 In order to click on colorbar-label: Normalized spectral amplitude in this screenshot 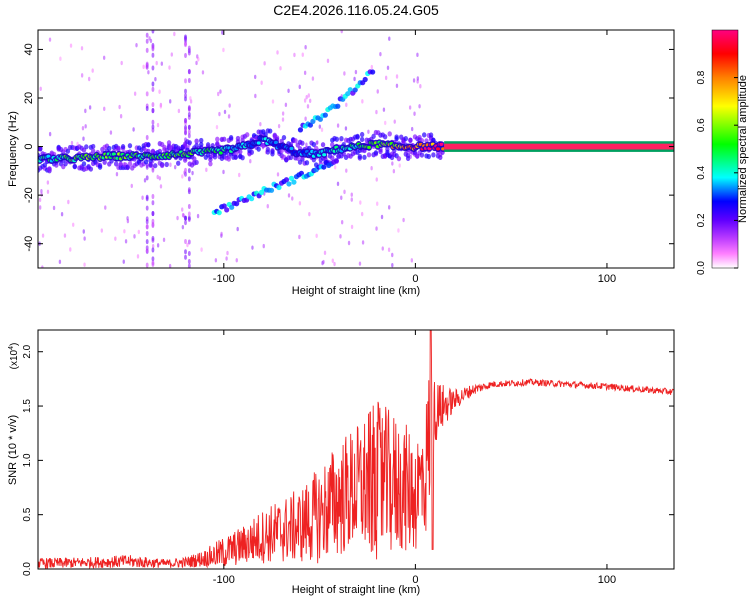, I will do `click(743, 149)`.